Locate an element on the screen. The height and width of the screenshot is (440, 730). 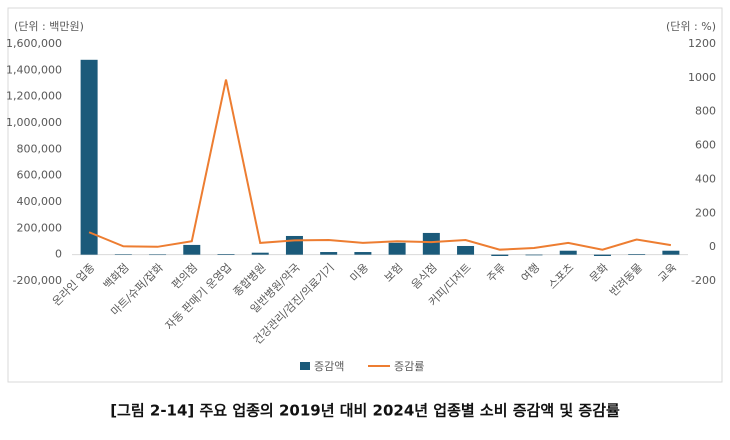
legend-label: 증감률 is located at coordinates (409, 366).